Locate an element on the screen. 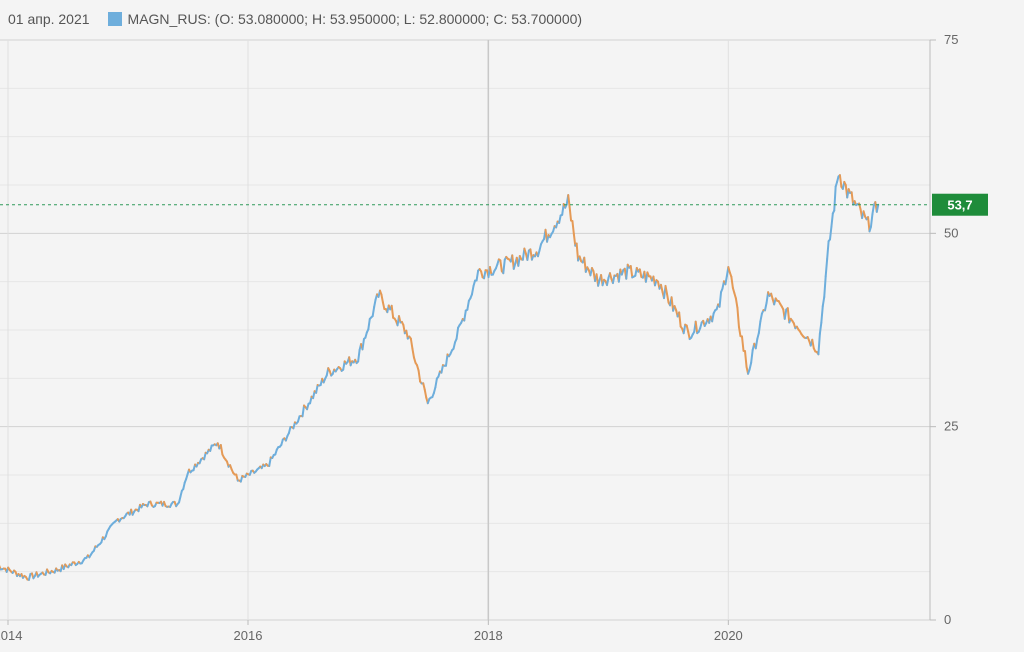 The width and height of the screenshot is (1024, 652). y-tick-label: 75 is located at coordinates (951, 39).